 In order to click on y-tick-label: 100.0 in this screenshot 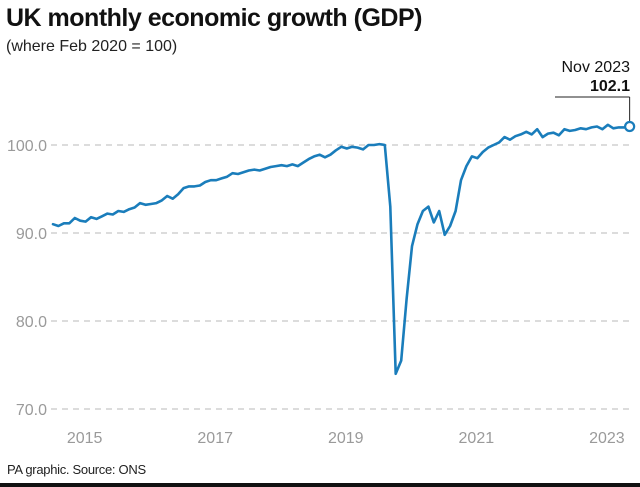, I will do `click(27, 146)`.